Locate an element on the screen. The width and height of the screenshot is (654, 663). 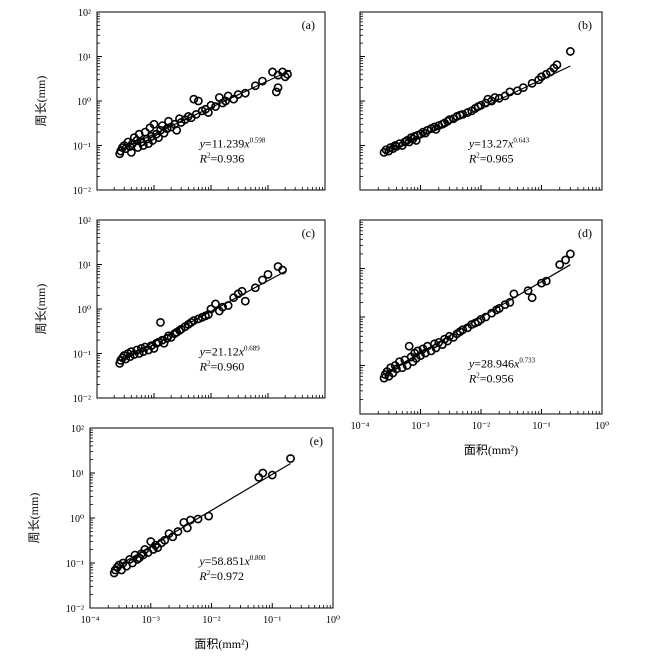
r2-text: R2=0.960 is located at coordinates (222, 366).